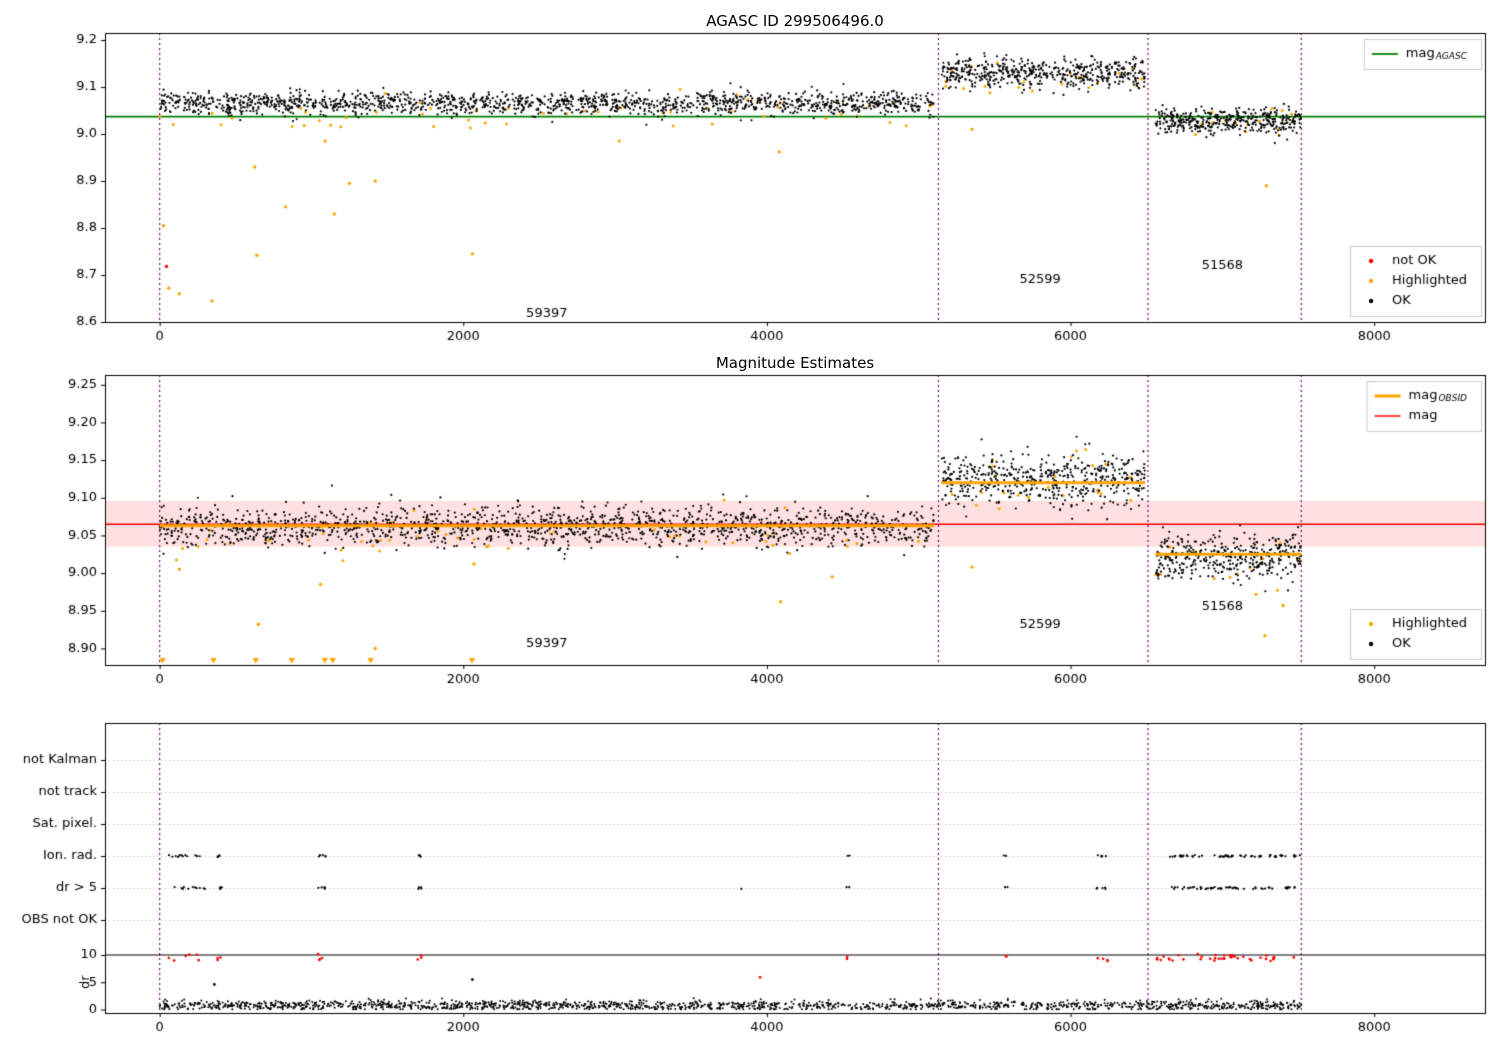 The image size is (1500, 1050). I want to click on chart-title-magnitude-estimates: Magnitude Estimates, so click(795, 363).